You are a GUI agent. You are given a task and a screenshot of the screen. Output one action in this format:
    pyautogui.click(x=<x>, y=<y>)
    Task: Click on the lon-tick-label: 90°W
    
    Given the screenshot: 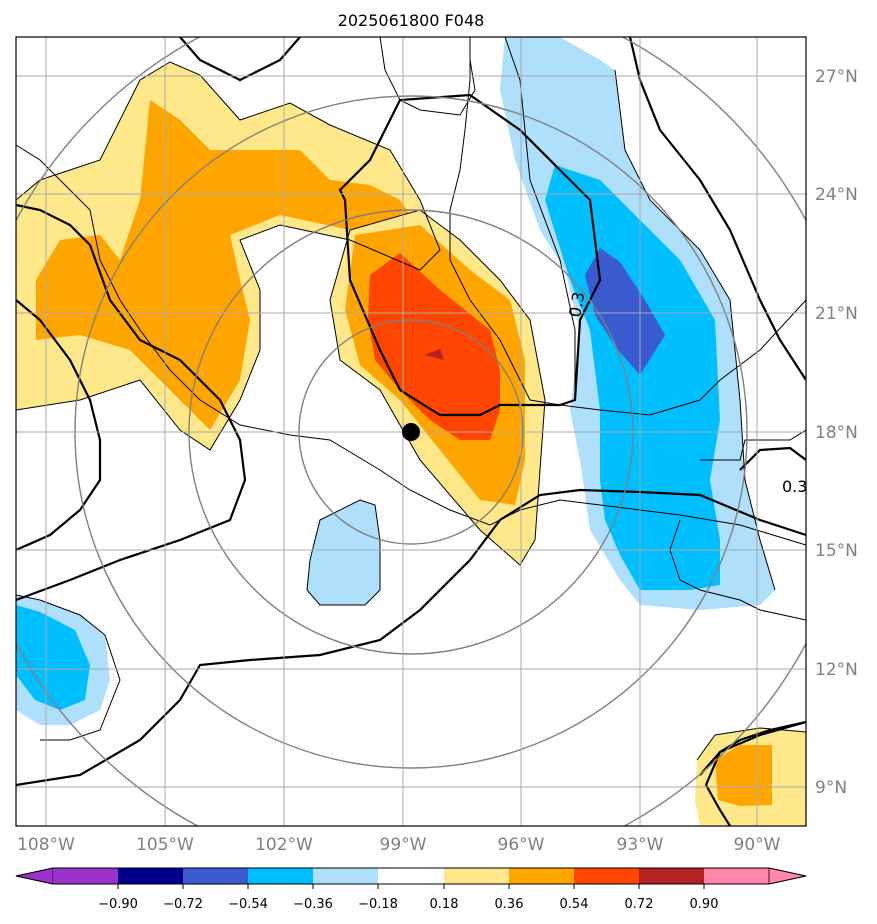 What is the action you would take?
    pyautogui.click(x=757, y=845)
    